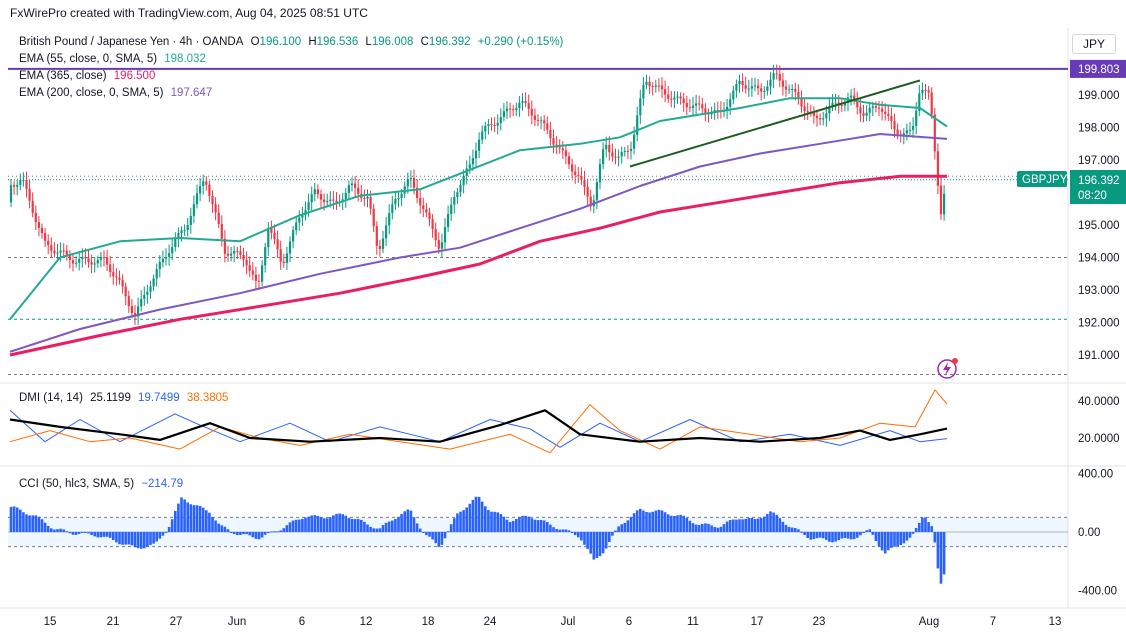  What do you see at coordinates (1055, 622) in the screenshot?
I see `time-tick-label: 13` at bounding box center [1055, 622].